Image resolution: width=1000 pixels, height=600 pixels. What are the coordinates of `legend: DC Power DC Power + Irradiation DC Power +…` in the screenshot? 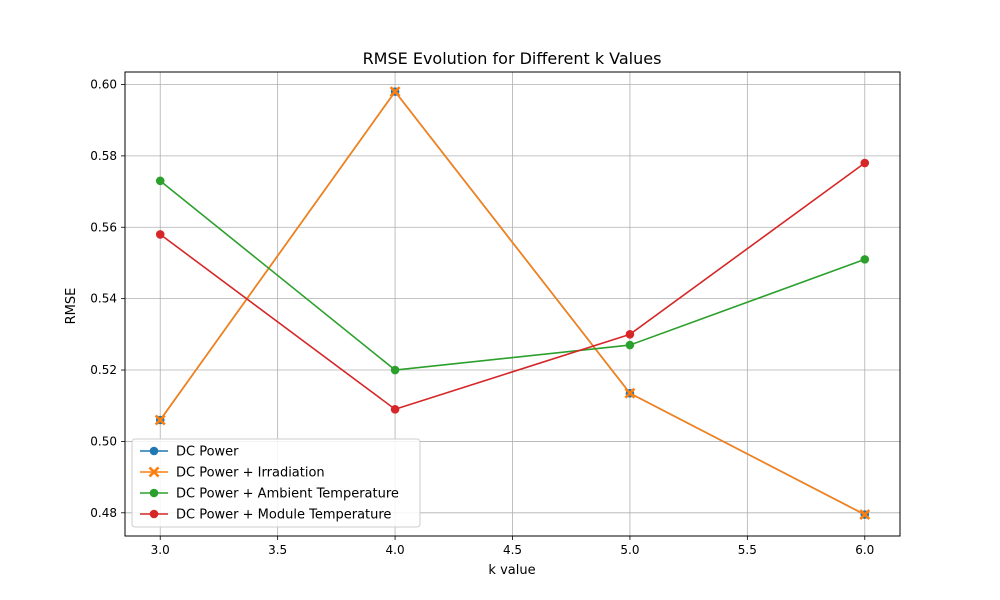 It's located at (276, 483).